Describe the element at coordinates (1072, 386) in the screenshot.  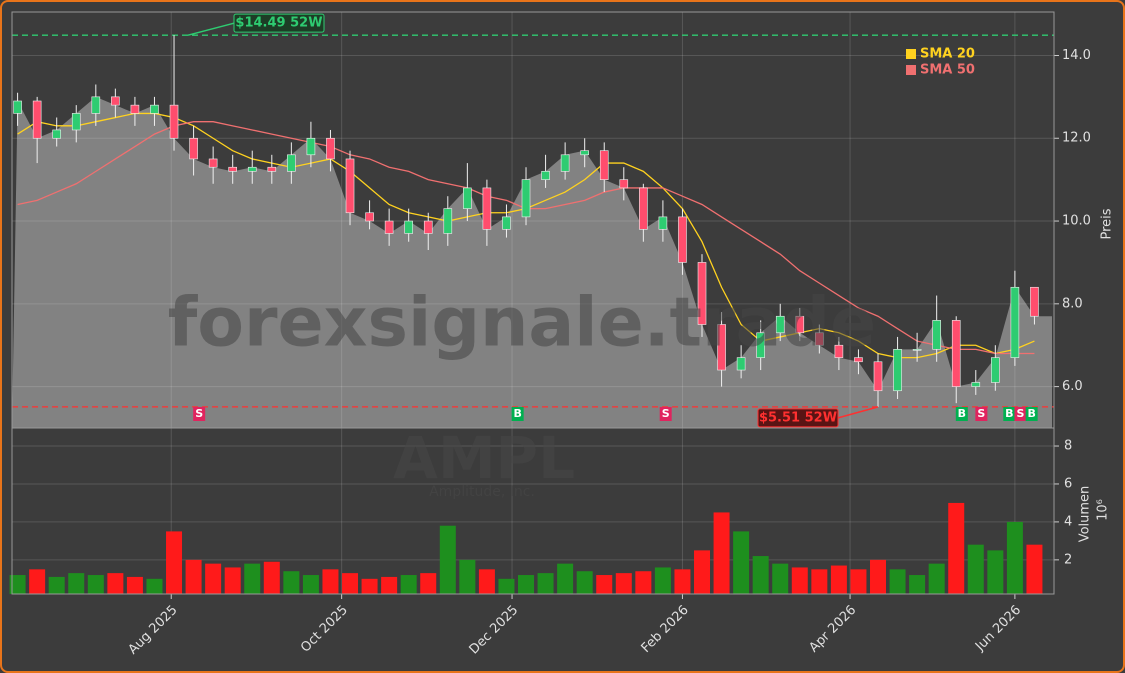
I see `y-tick-label: 6.0` at that location.